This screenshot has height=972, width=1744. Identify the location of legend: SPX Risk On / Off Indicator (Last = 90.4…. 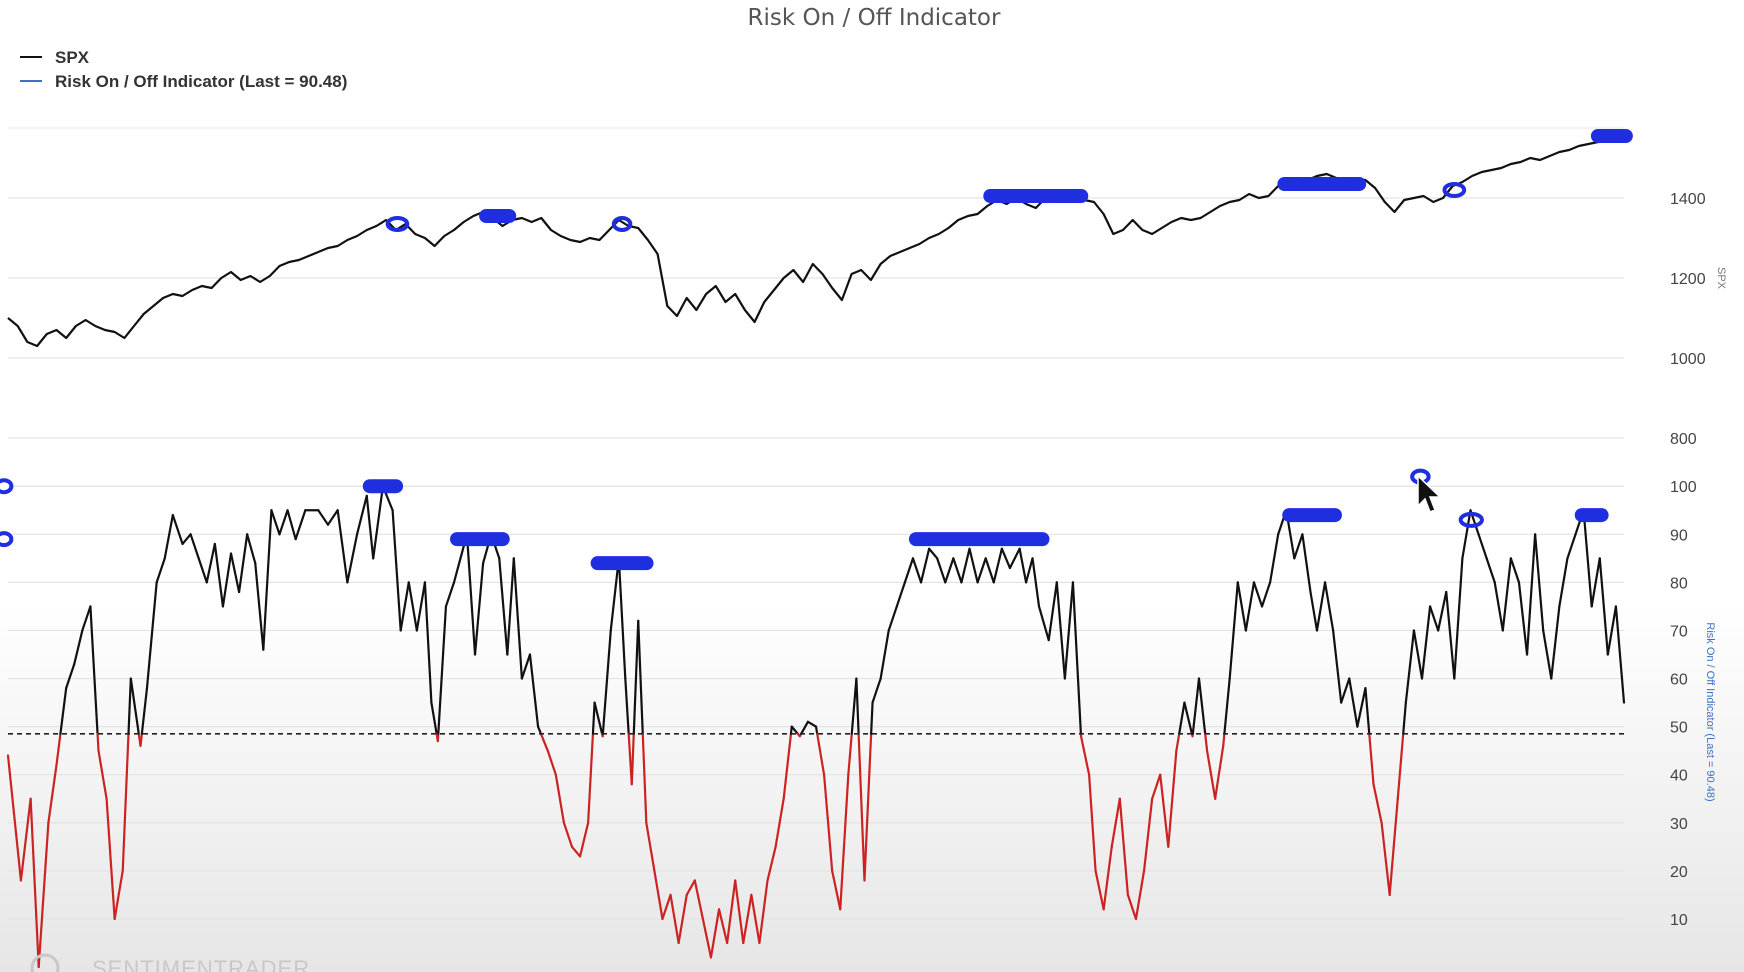
(183, 69).